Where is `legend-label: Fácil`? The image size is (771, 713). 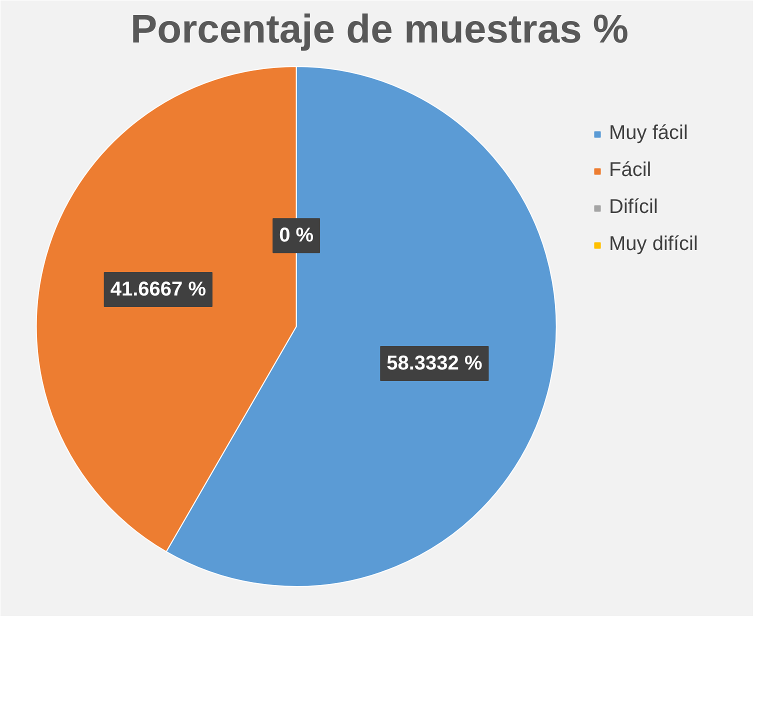 legend-label: Fácil is located at coordinates (630, 170).